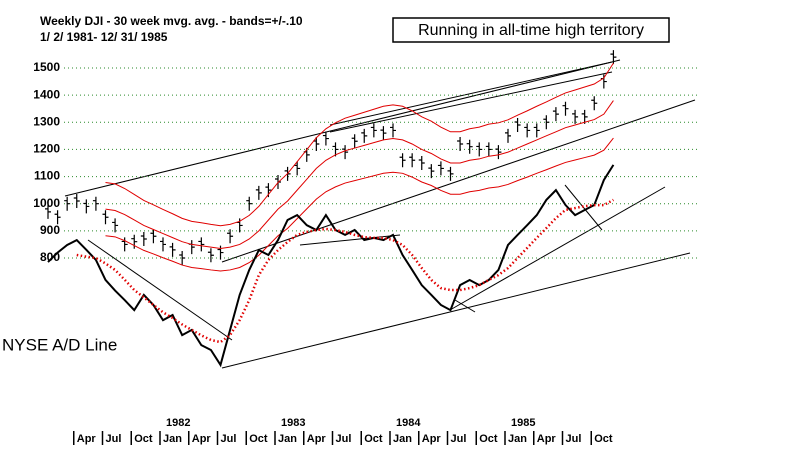 The height and width of the screenshot is (450, 800). I want to click on annotation: Running in all-time high territory, so click(531, 30).